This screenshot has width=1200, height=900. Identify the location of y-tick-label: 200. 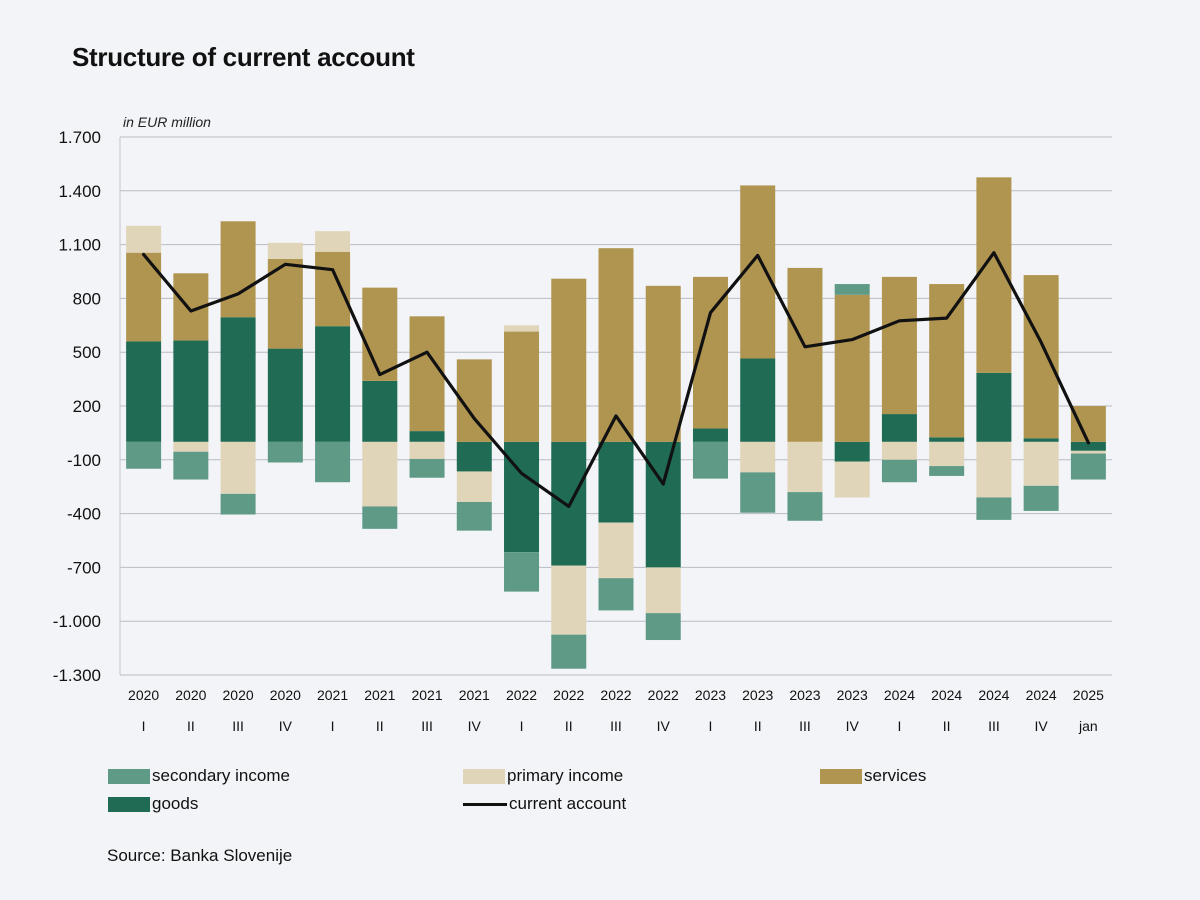
(87, 406).